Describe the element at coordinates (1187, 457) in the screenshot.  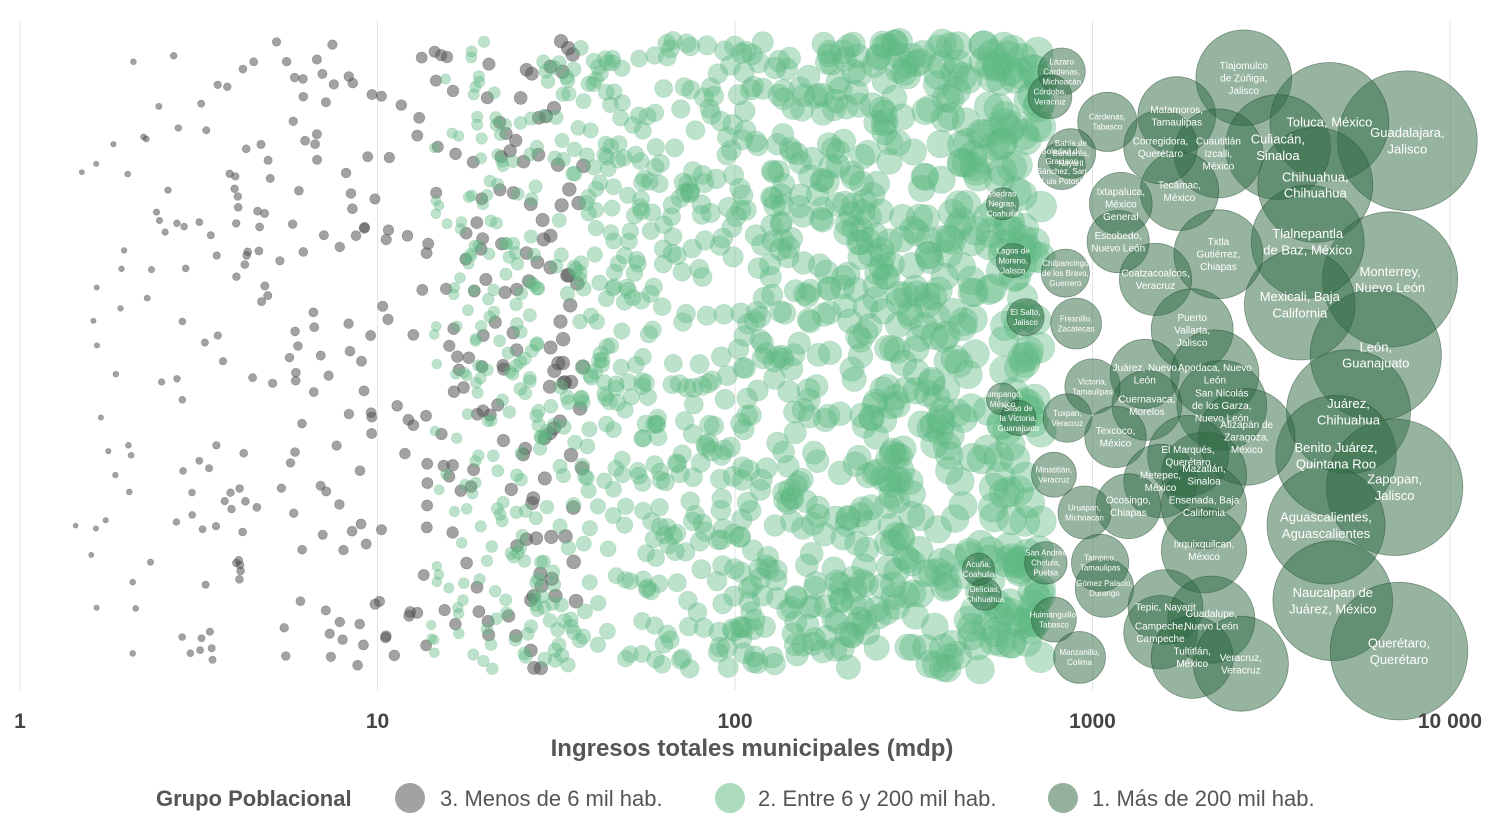
I see `bubble-label: El Marqués, Querétaro` at that location.